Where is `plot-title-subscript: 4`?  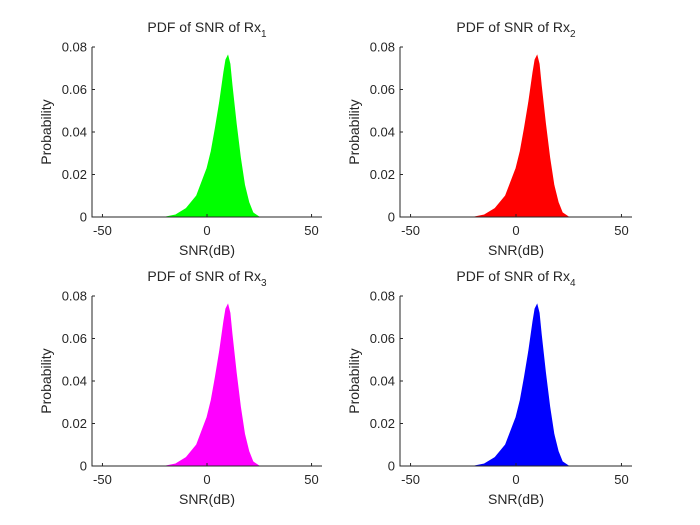
plot-title-subscript: 4 is located at coordinates (573, 283).